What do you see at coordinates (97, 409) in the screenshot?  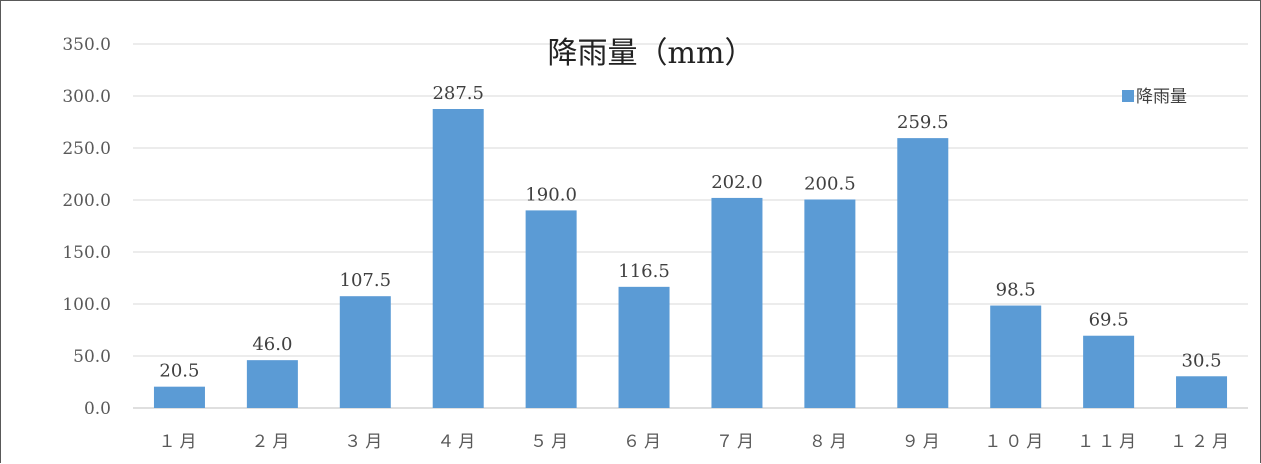 I see `y-tick-label: 0.0` at bounding box center [97, 409].